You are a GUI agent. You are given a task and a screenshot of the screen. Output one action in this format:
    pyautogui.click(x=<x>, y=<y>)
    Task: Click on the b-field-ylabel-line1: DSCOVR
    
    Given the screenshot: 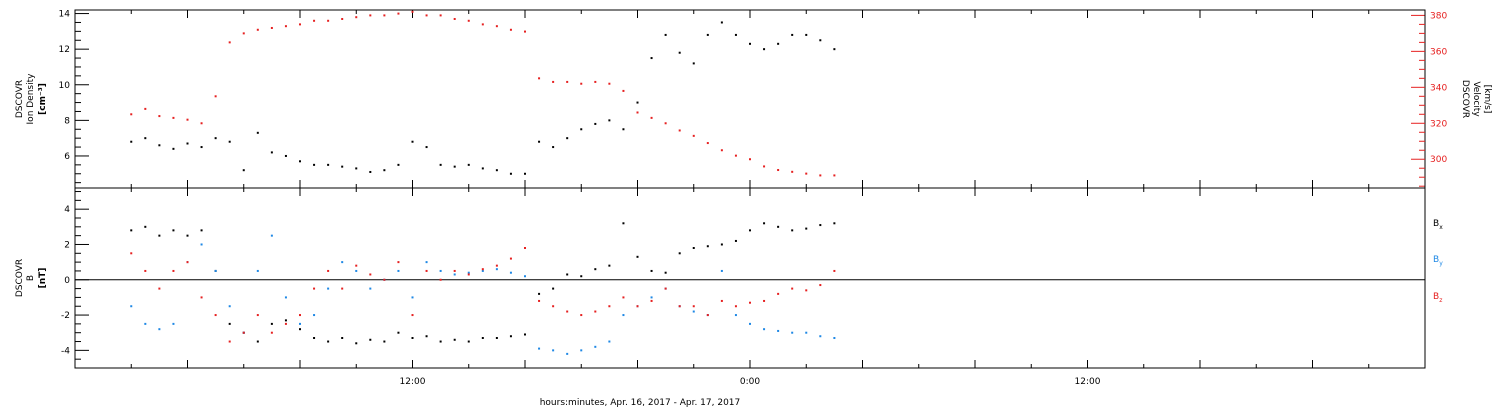 What is the action you would take?
    pyautogui.click(x=20, y=278)
    